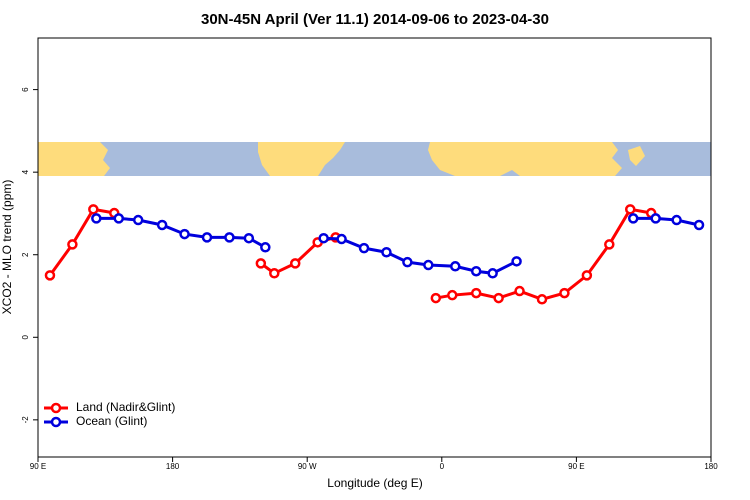 The image size is (750, 500). I want to click on x-tick-label: 0, so click(442, 466).